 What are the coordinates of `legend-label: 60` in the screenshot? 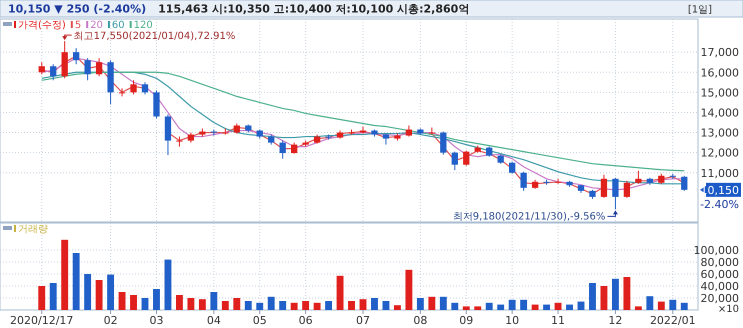 It's located at (118, 25).